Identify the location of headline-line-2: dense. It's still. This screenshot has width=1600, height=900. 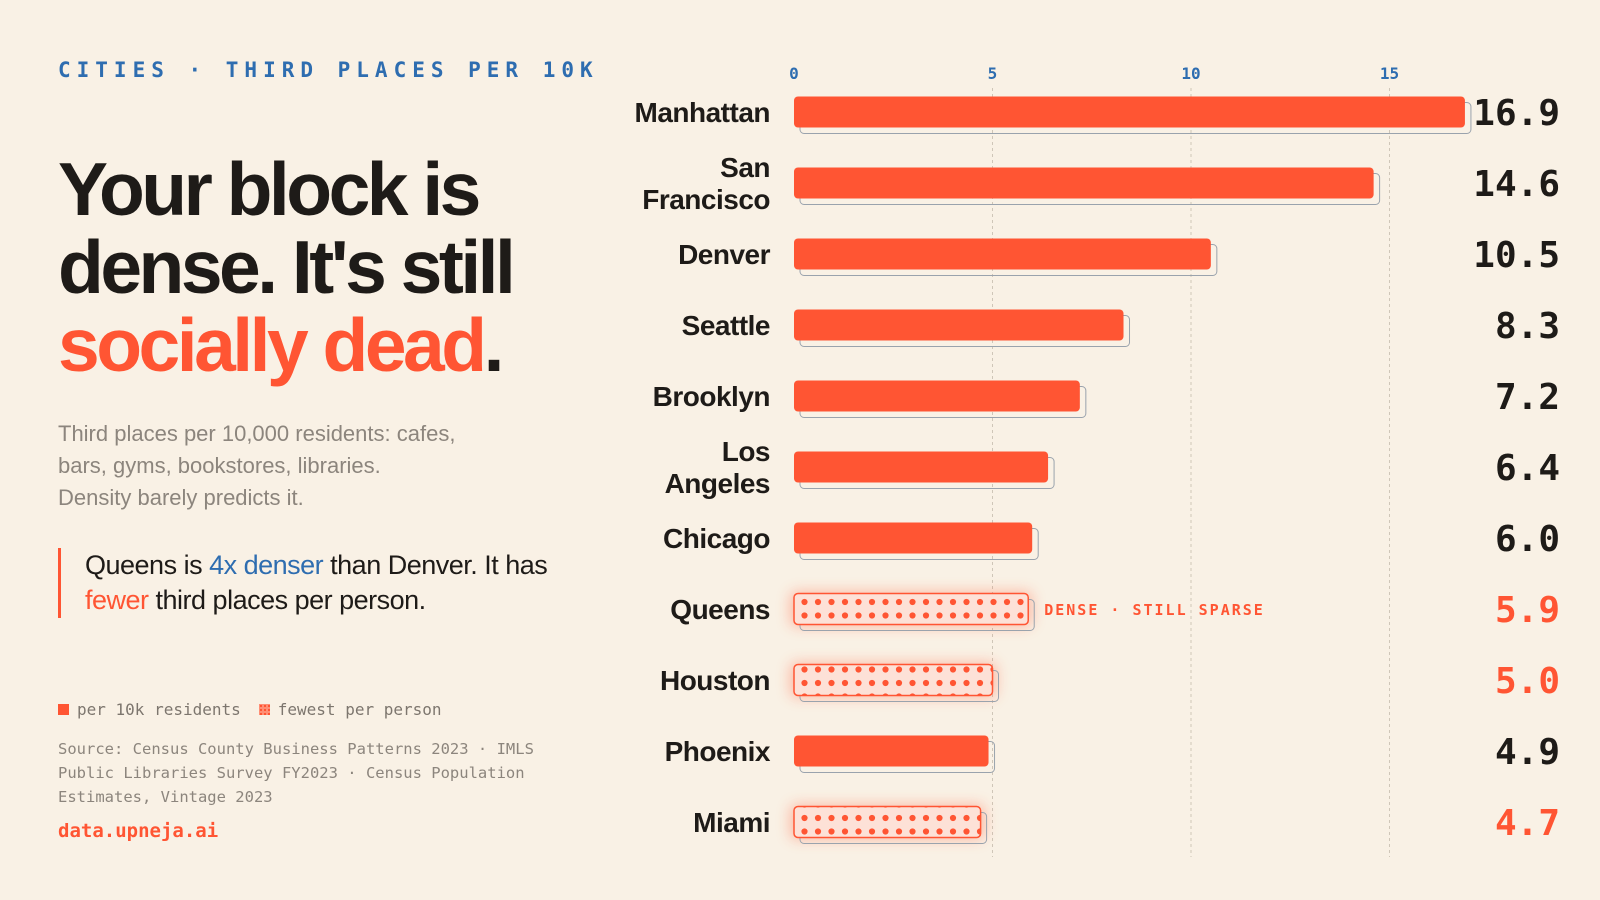
(287, 267).